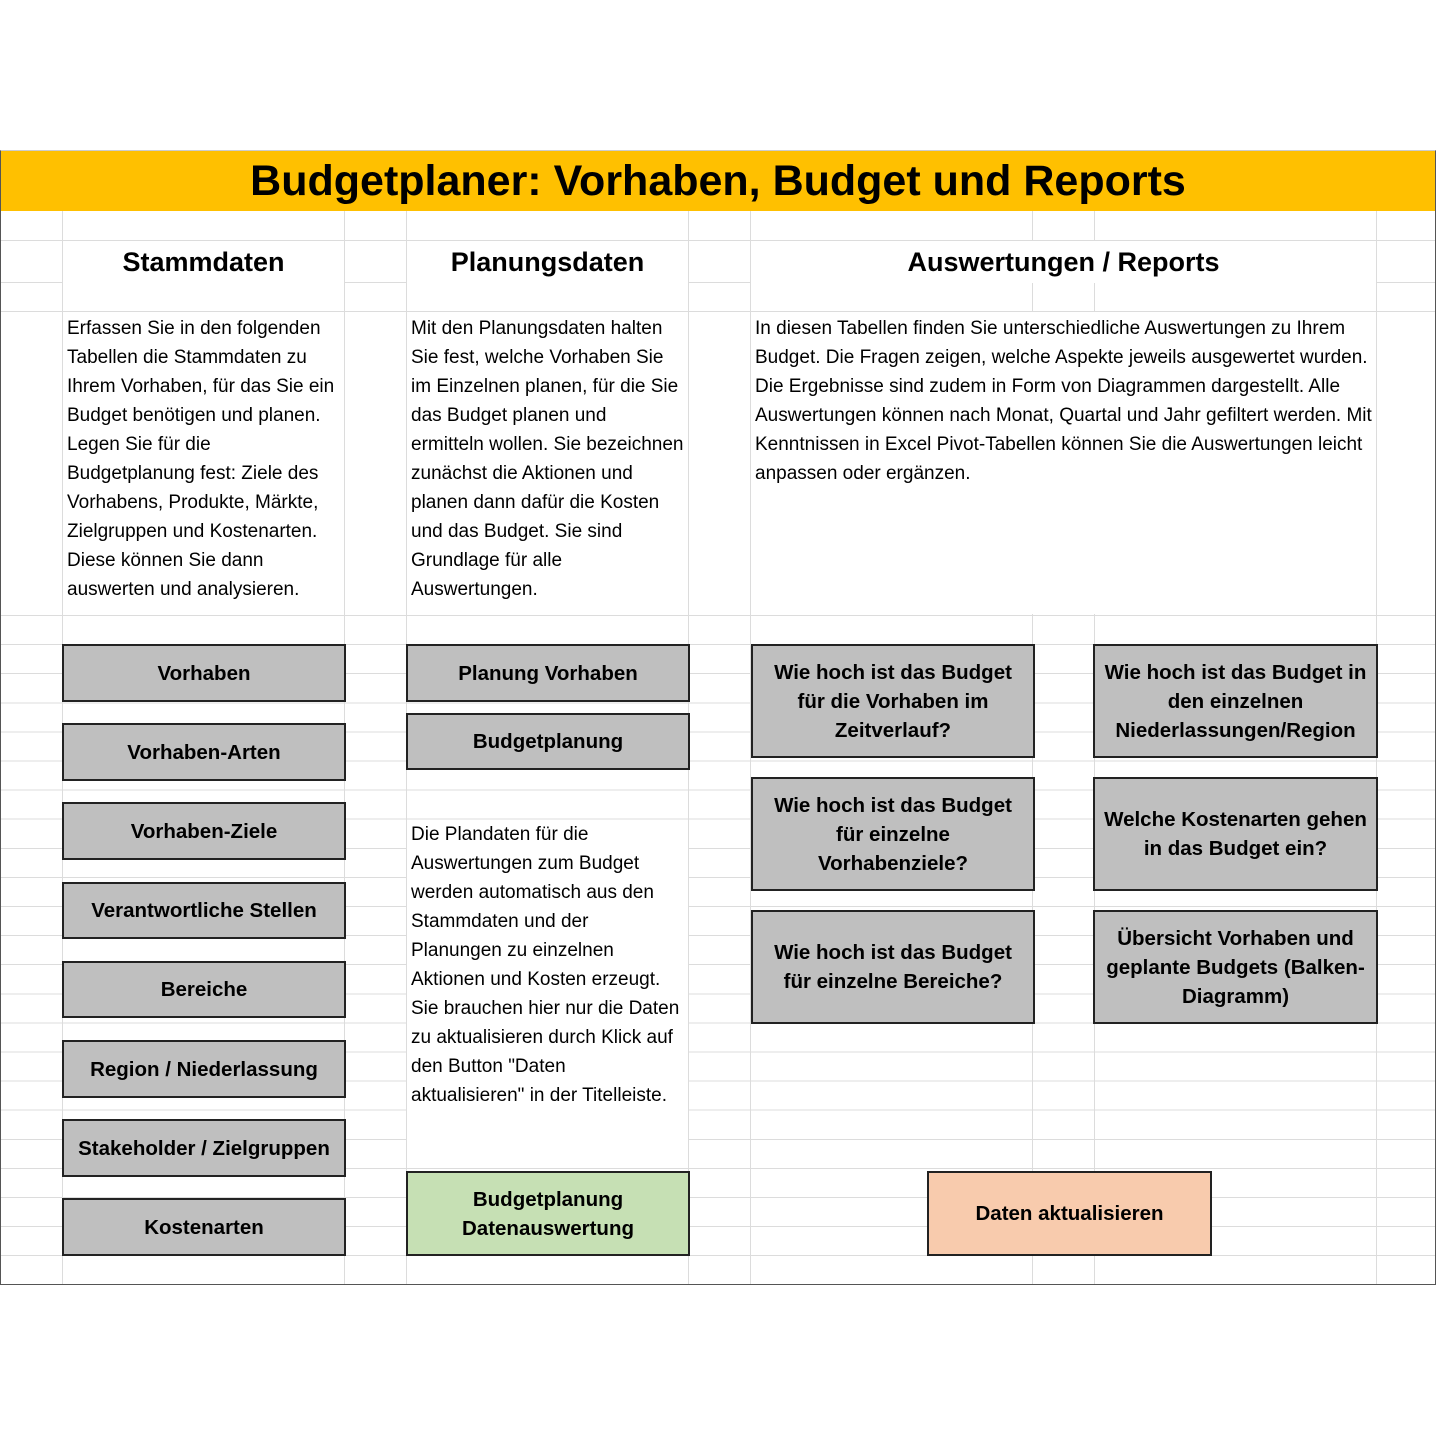 The height and width of the screenshot is (1436, 1436). What do you see at coordinates (204, 752) in the screenshot?
I see `vorhaben-arten-button: Vorhaben-Arten` at bounding box center [204, 752].